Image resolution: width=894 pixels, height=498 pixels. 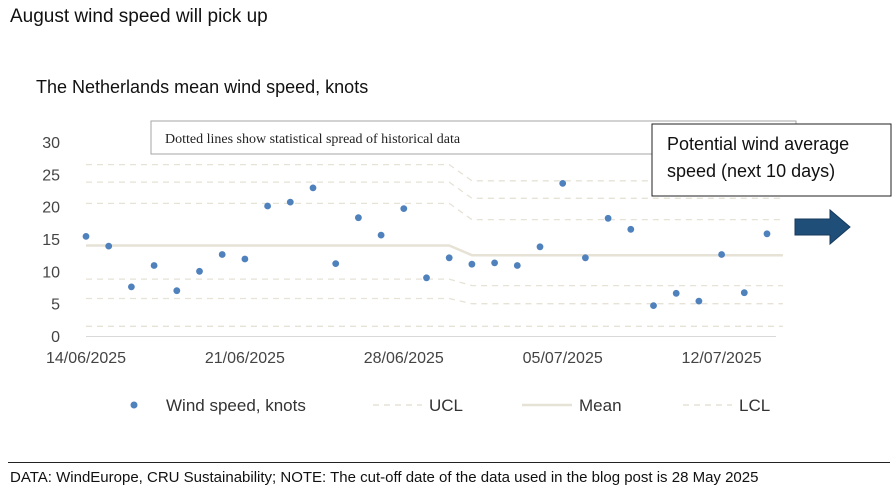 What do you see at coordinates (449, 462) in the screenshot?
I see `footer-divider` at bounding box center [449, 462].